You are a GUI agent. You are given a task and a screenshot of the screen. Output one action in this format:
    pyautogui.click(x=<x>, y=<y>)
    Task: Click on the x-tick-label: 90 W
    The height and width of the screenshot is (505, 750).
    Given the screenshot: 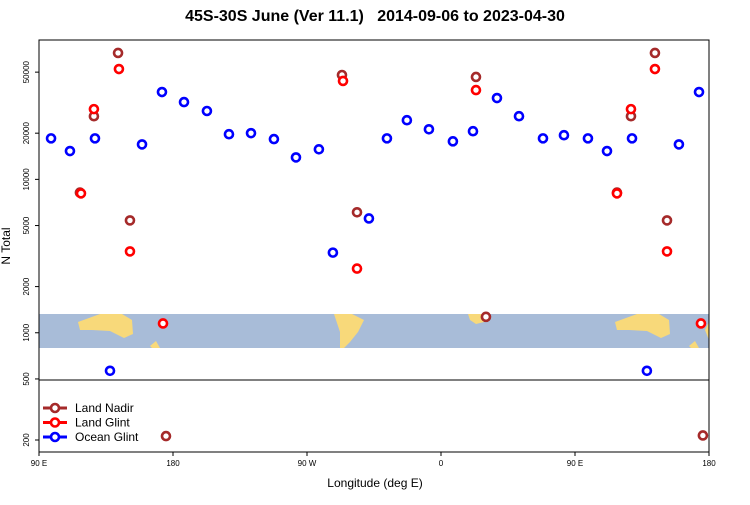 What is the action you would take?
    pyautogui.click(x=307, y=463)
    